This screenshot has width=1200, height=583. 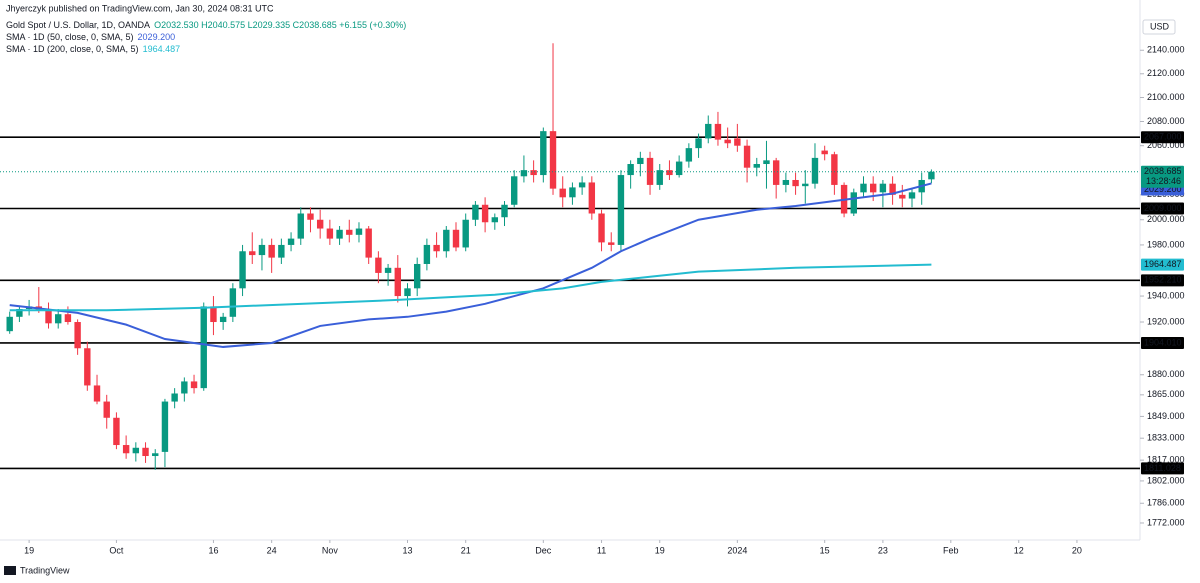 I want to click on sma-label-box, so click(x=1162, y=264).